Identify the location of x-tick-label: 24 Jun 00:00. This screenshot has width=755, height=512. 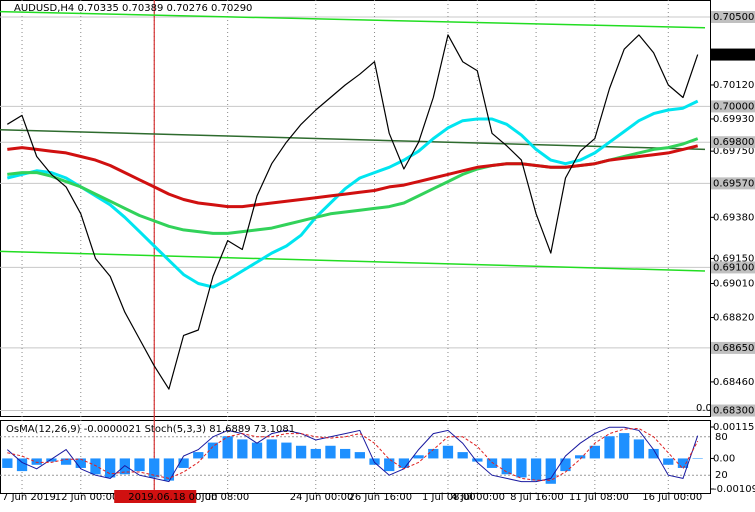
(322, 497).